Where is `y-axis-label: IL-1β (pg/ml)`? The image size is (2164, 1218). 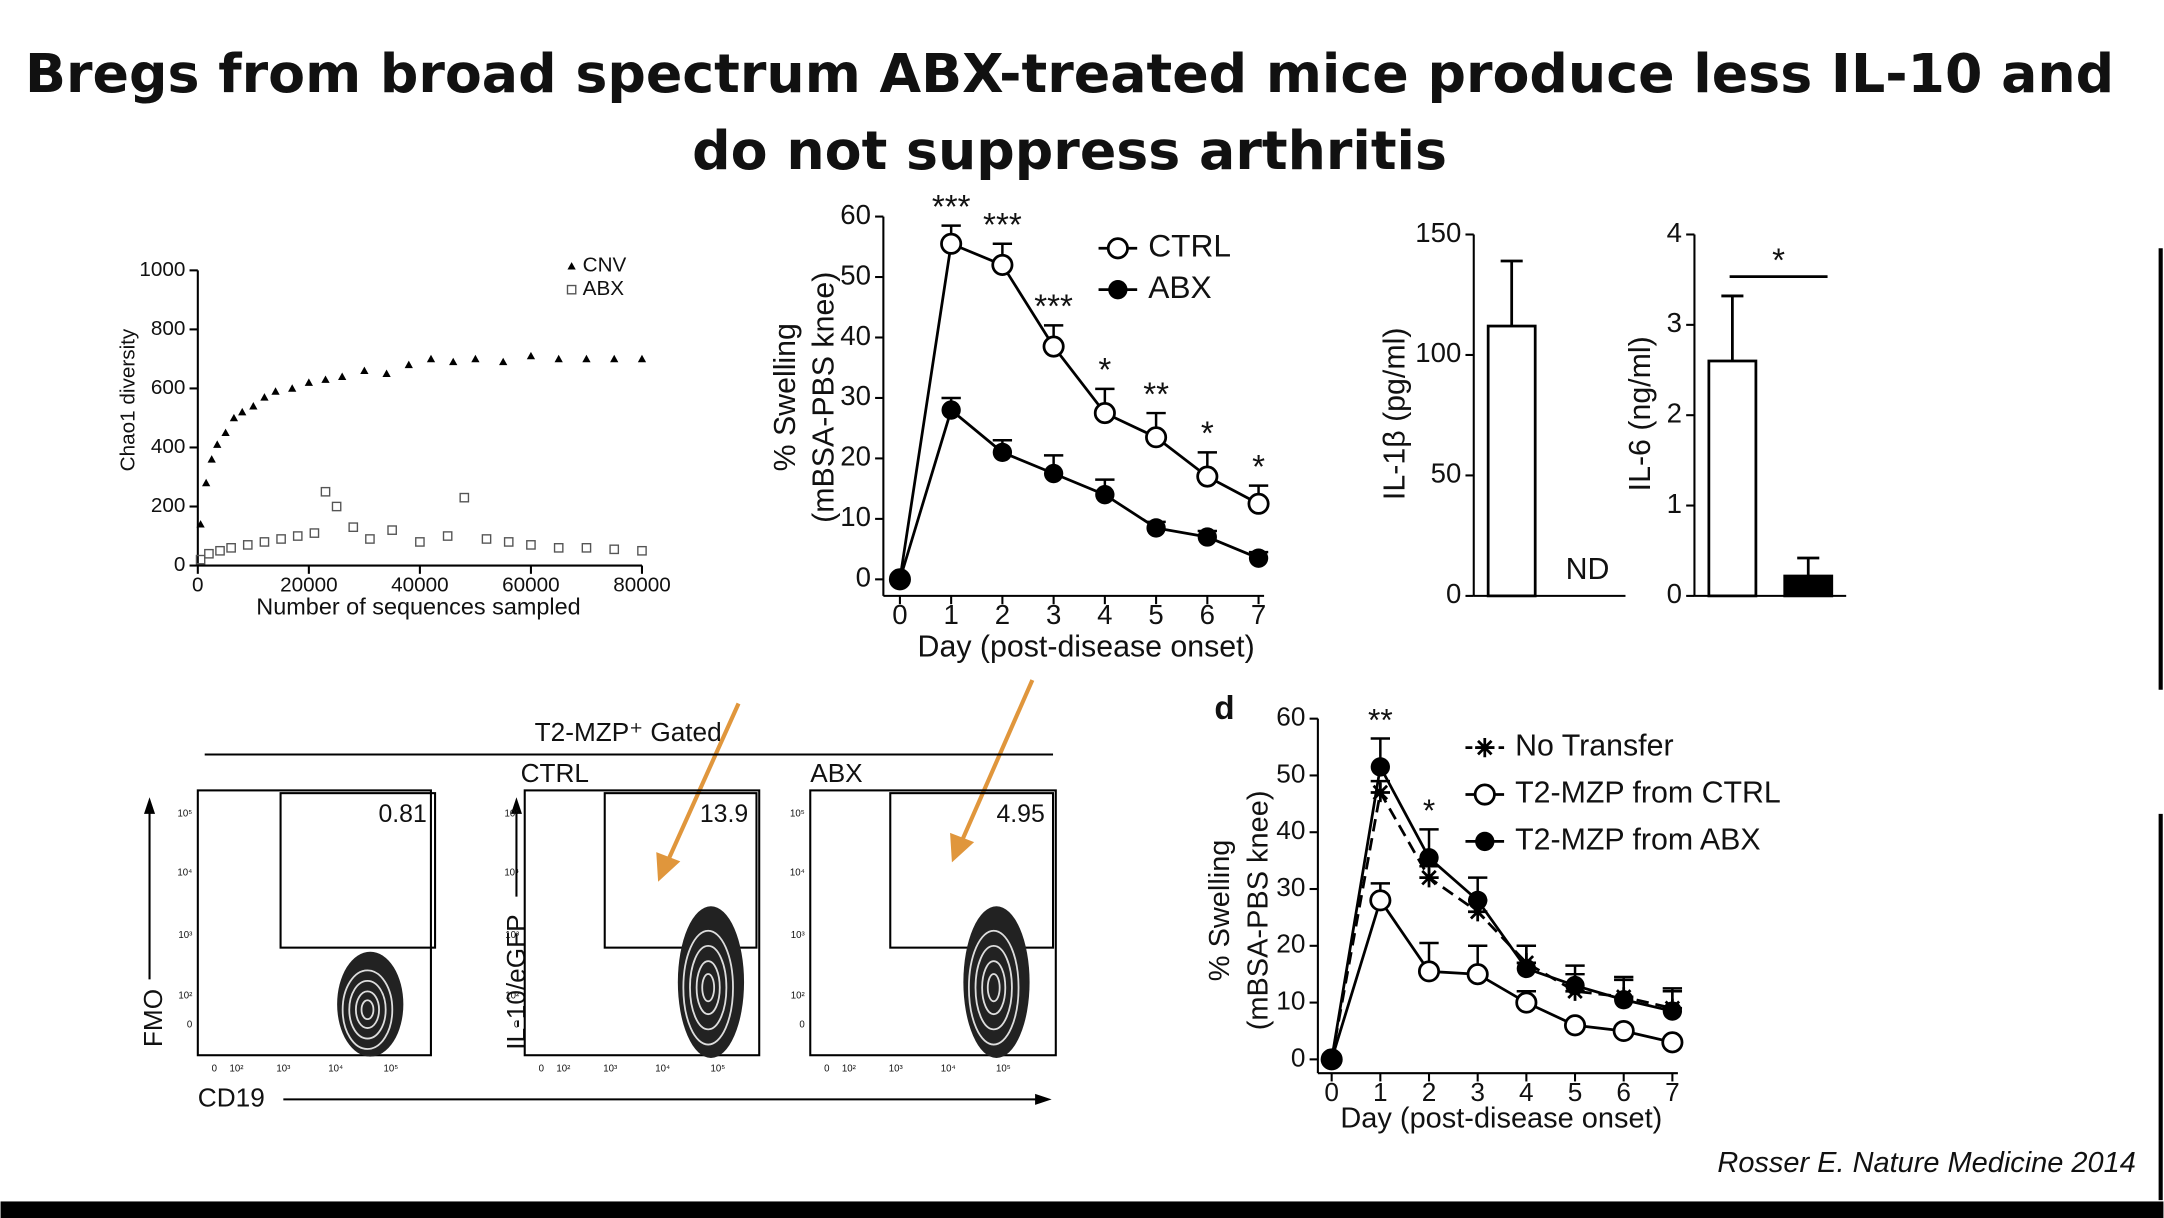 y-axis-label: IL-1β (pg/ml) is located at coordinates (1395, 414).